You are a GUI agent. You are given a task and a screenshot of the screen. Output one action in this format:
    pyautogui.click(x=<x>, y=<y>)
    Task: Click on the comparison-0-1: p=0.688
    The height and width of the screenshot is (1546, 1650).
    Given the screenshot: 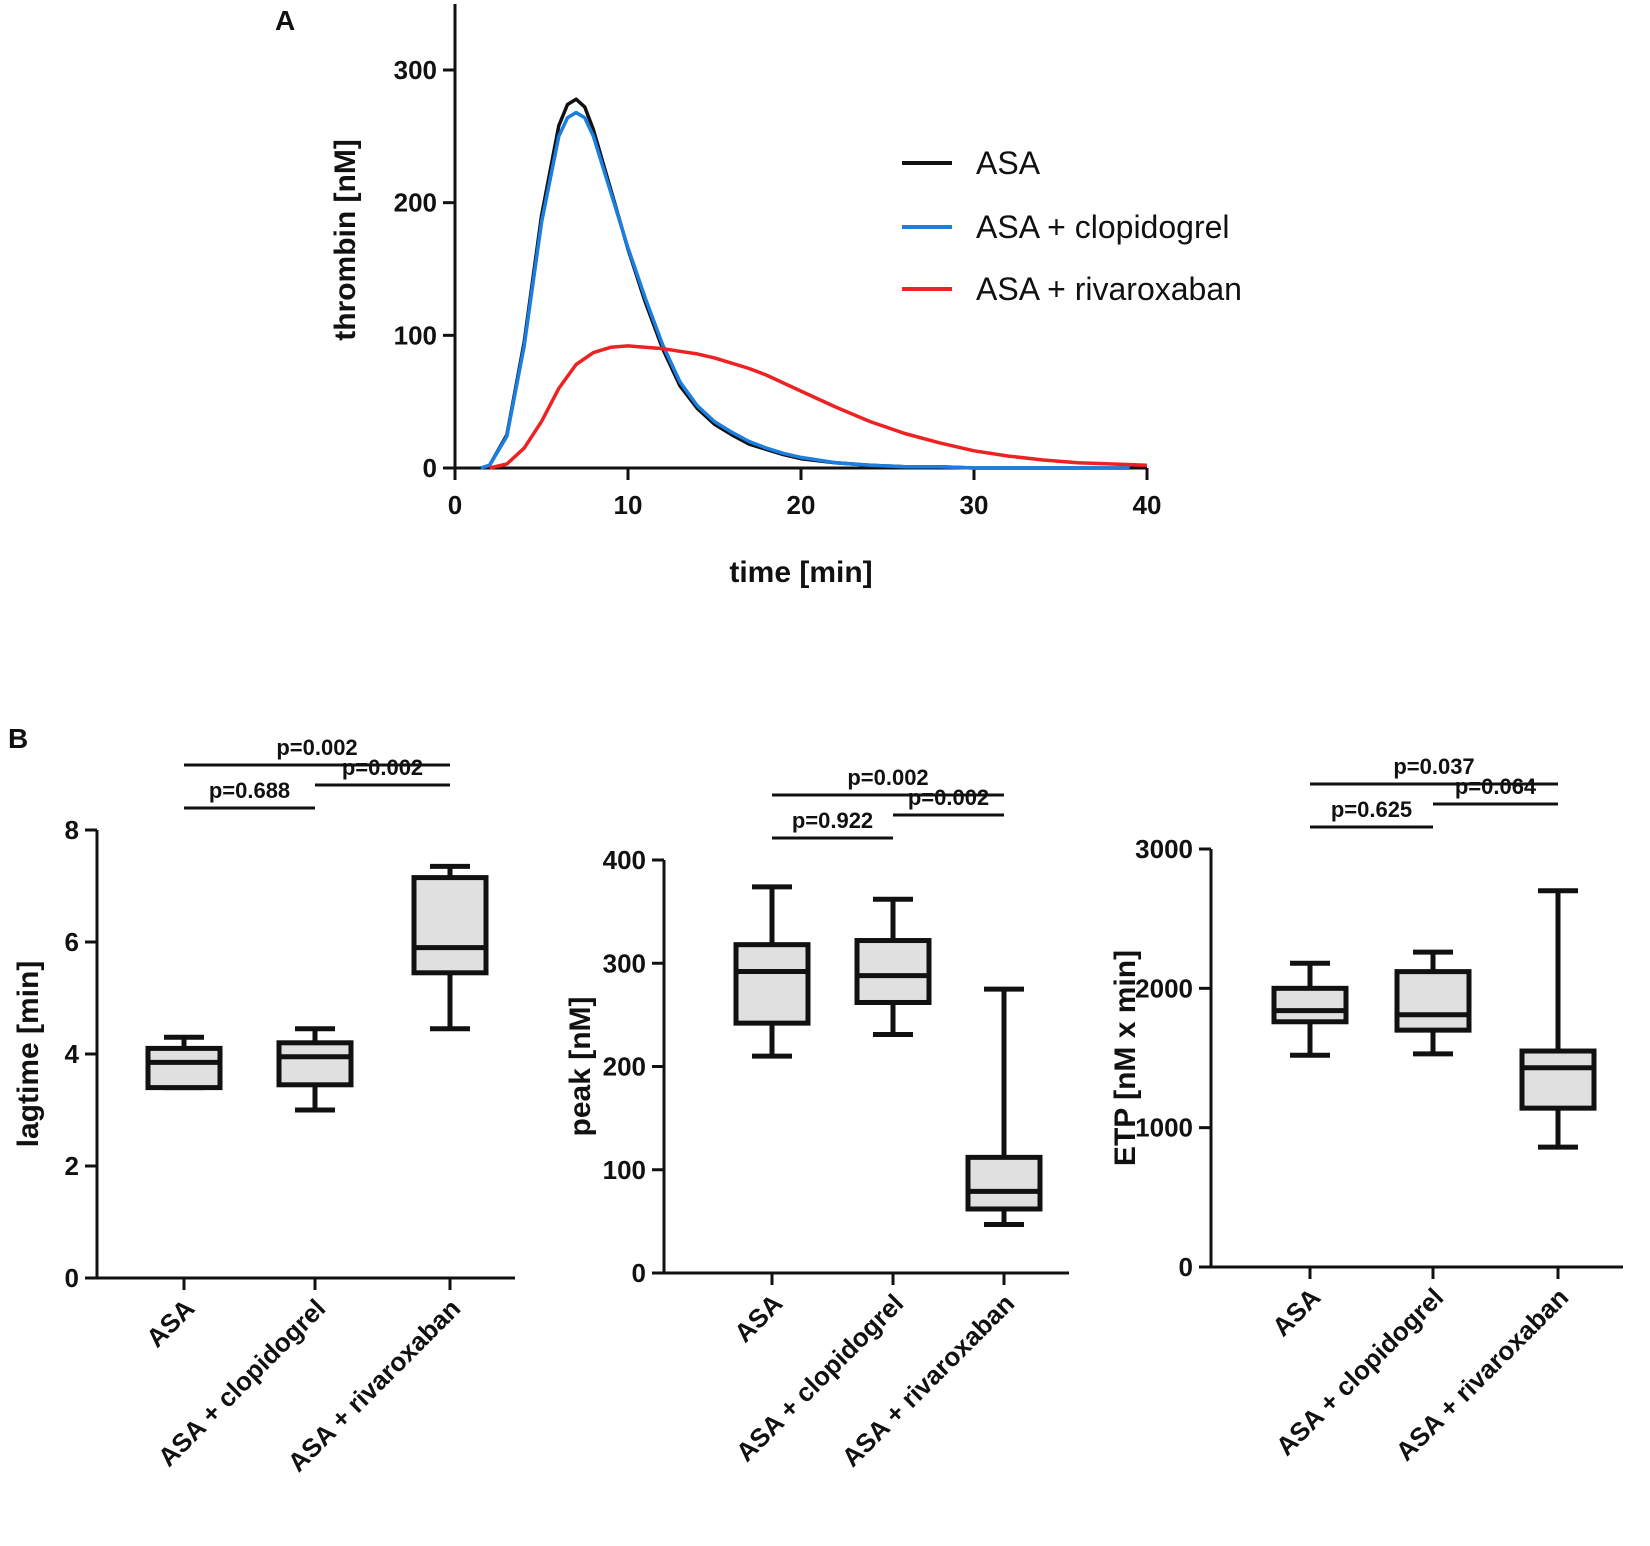 What is the action you would take?
    pyautogui.click(x=249, y=794)
    